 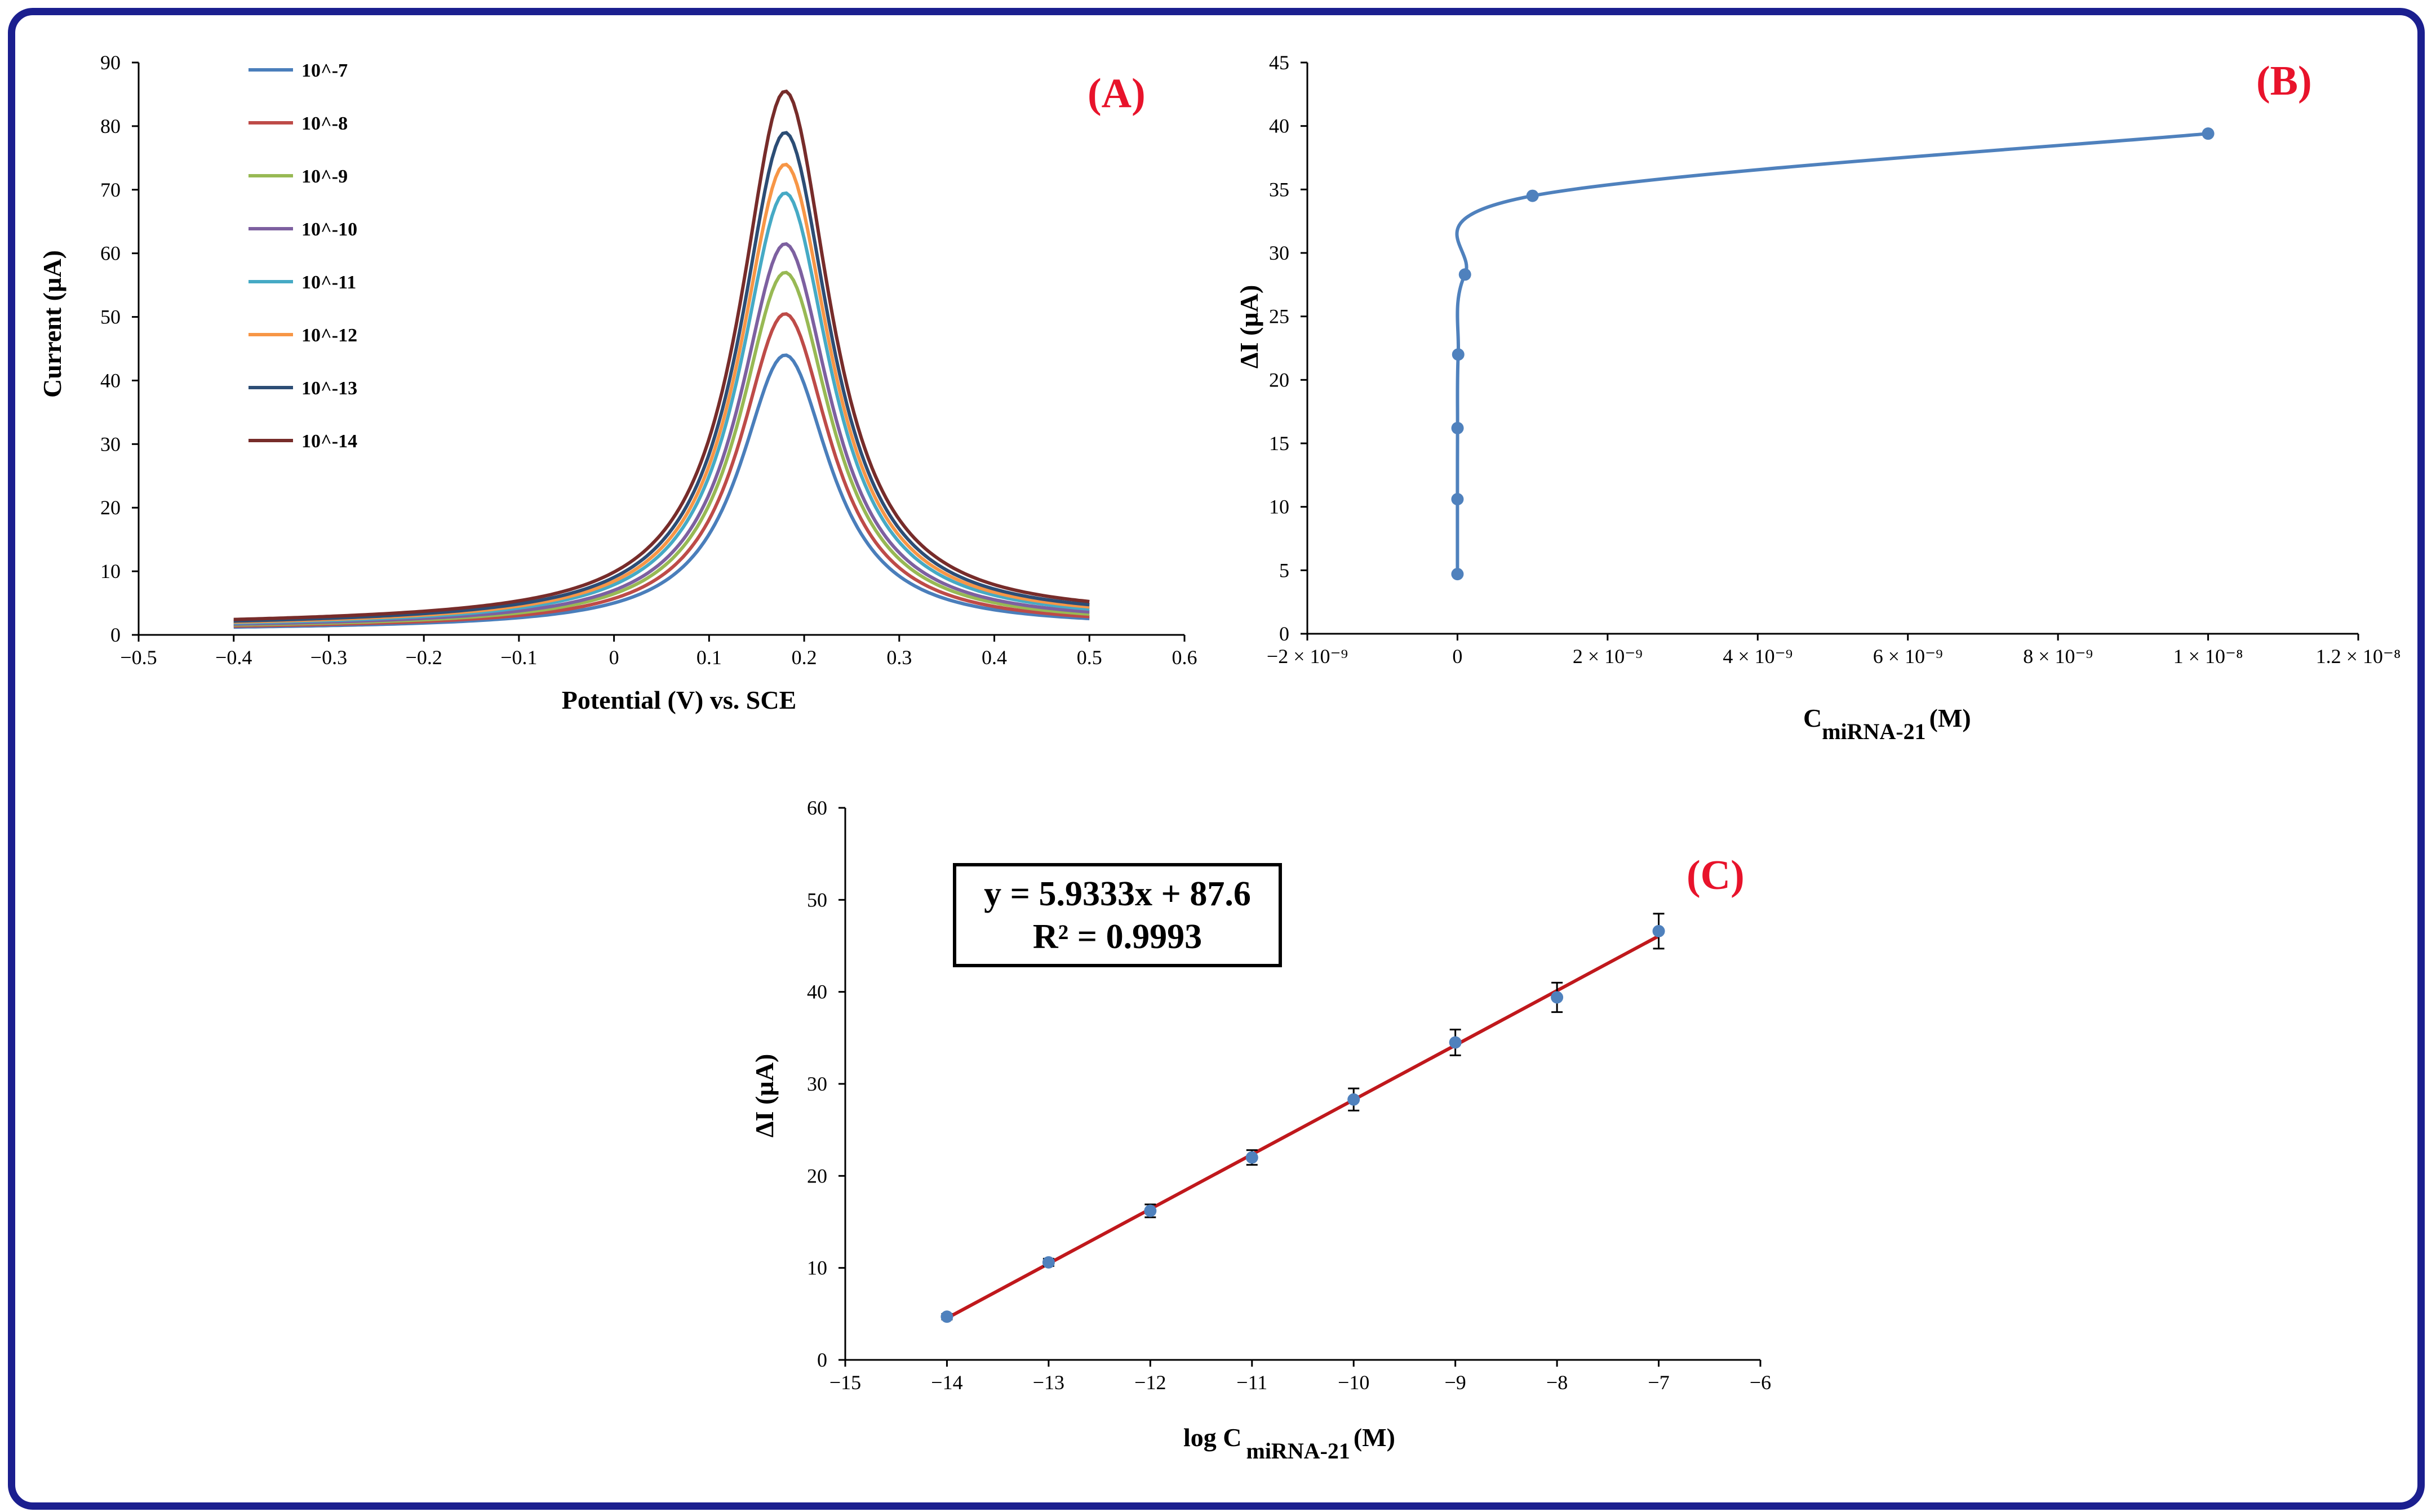 I want to click on panel-a-y-tick-label: 80, so click(x=110, y=126).